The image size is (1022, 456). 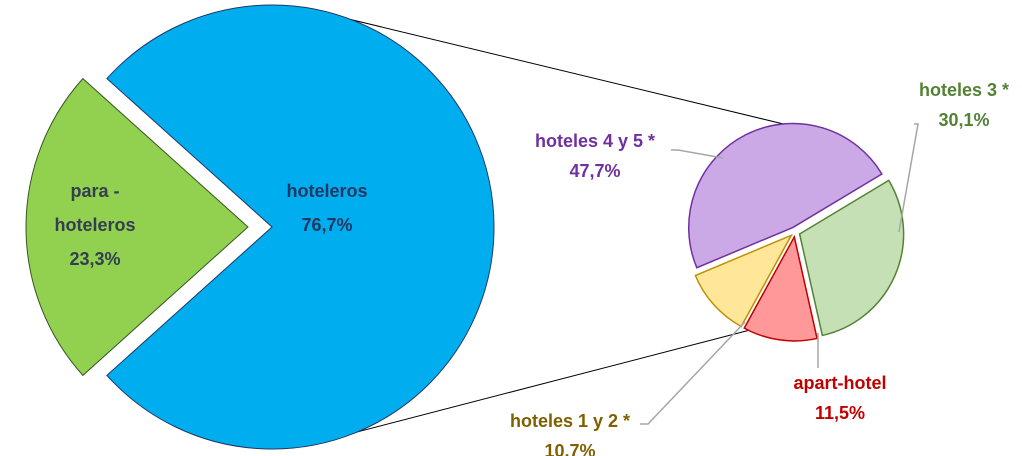 I want to click on connector-line-bottom, so click(x=526, y=388).